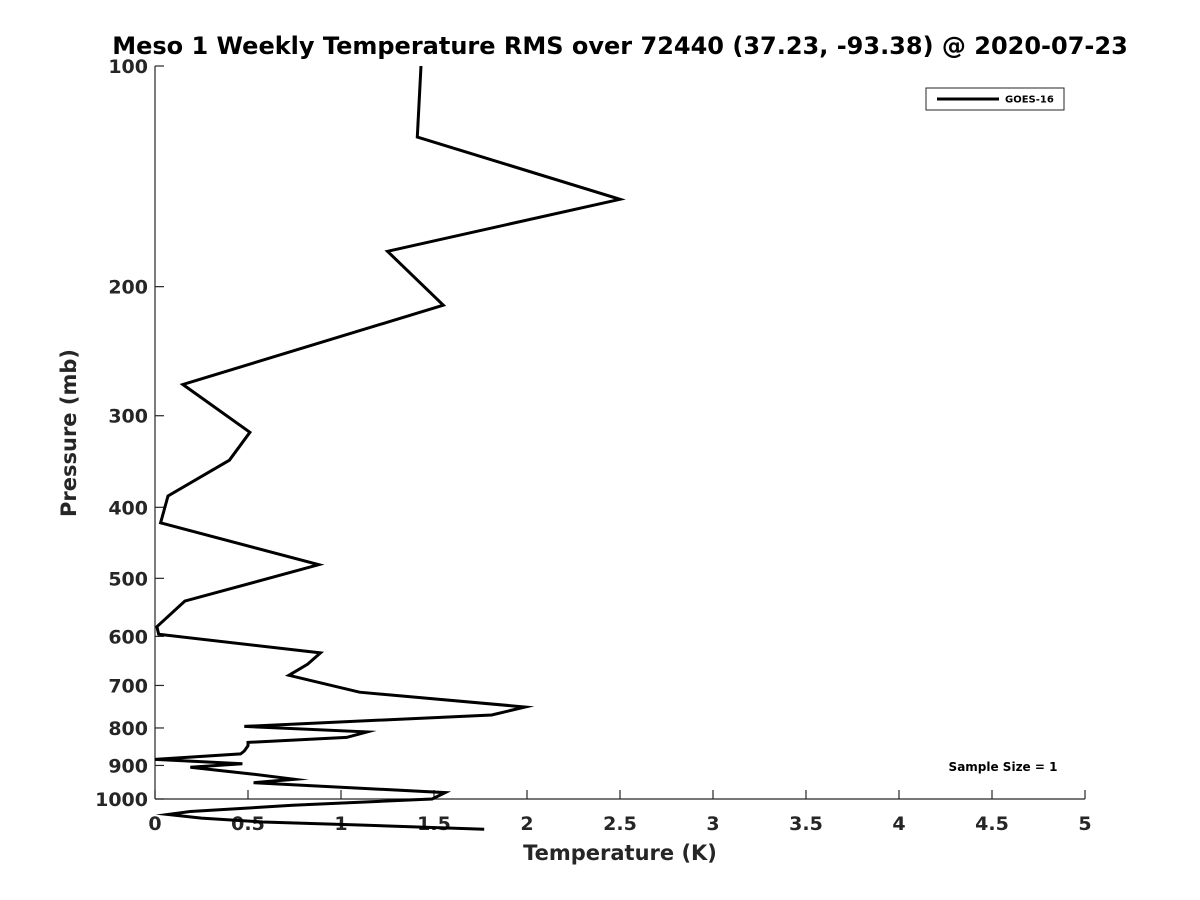  Describe the element at coordinates (620, 824) in the screenshot. I see `x-tick-label: 2.5` at that location.